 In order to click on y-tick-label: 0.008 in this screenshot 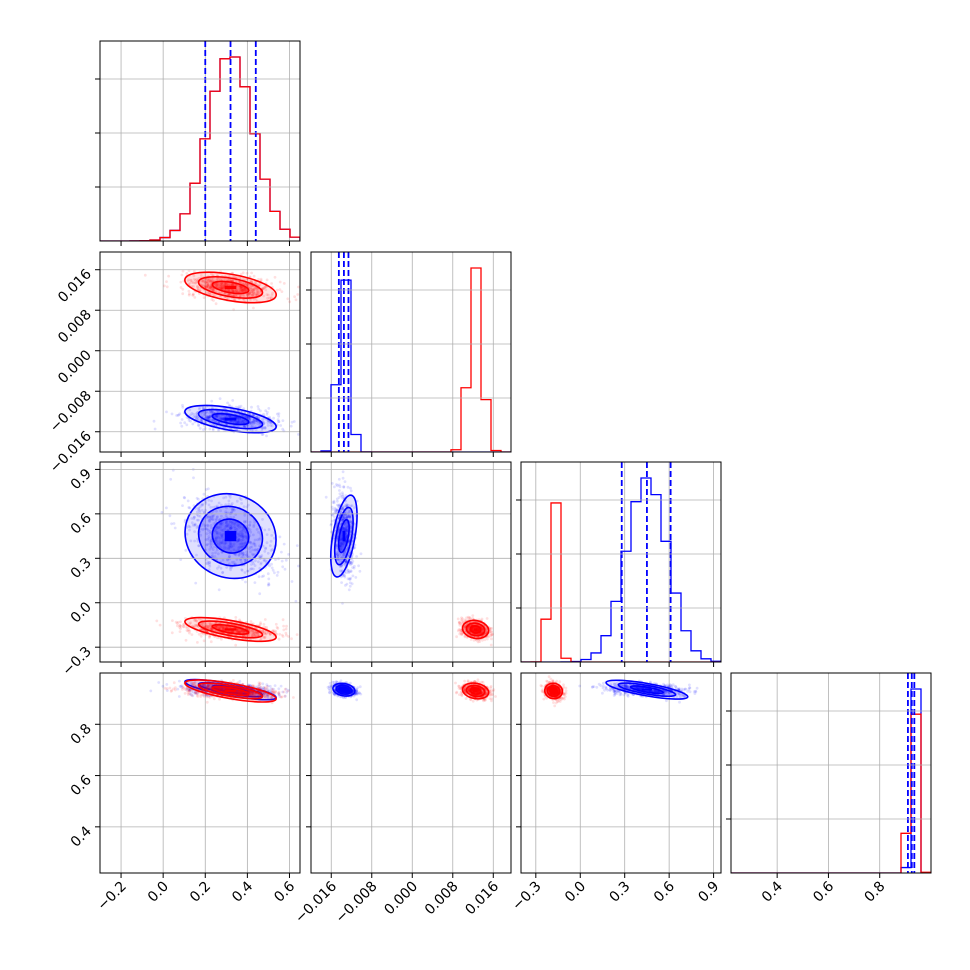, I will do `click(75, 327)`.